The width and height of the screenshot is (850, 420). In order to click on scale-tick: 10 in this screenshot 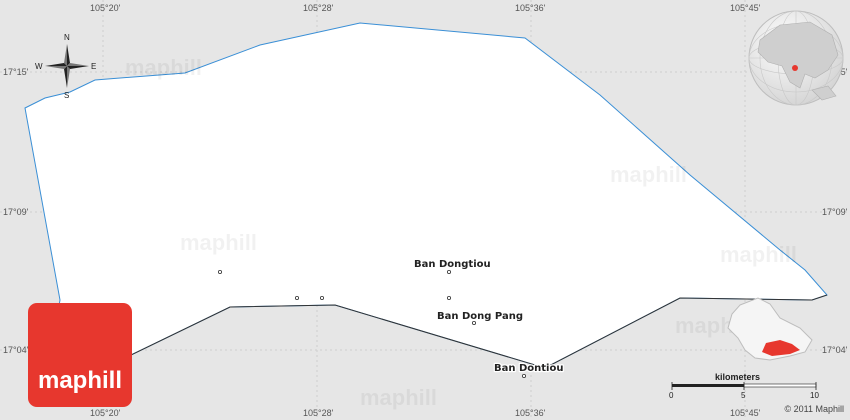, I will do `click(814, 395)`.